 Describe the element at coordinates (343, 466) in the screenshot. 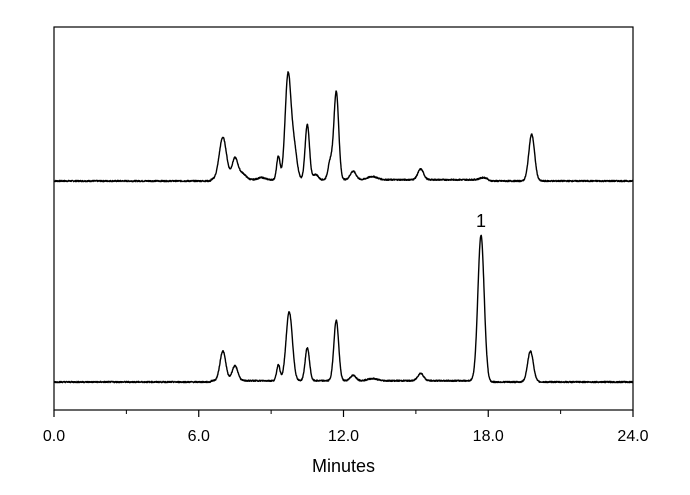

I see `x-axis-title: Minutes` at that location.